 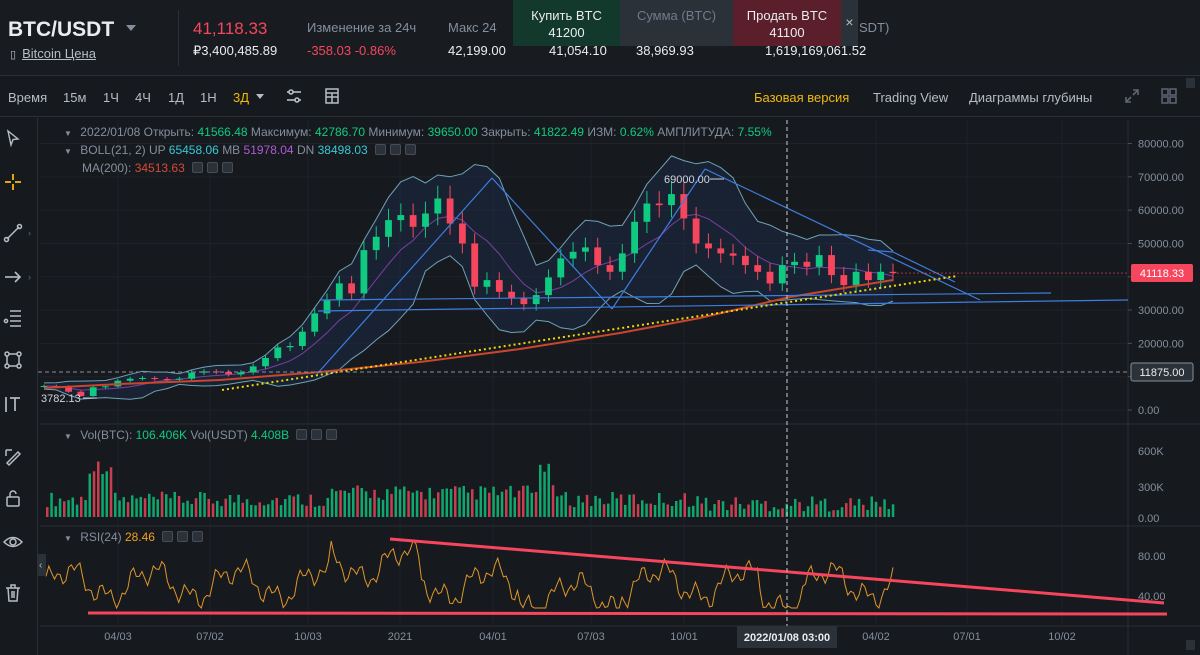 I want to click on time-tick-label: 04/01, so click(x=493, y=637).